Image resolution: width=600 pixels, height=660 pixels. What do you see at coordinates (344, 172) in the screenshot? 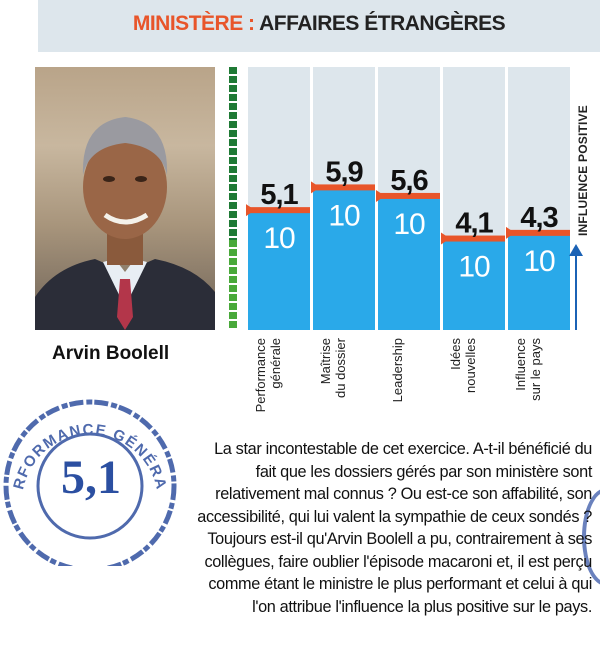
I see `bar-value-label: 5,9` at bounding box center [344, 172].